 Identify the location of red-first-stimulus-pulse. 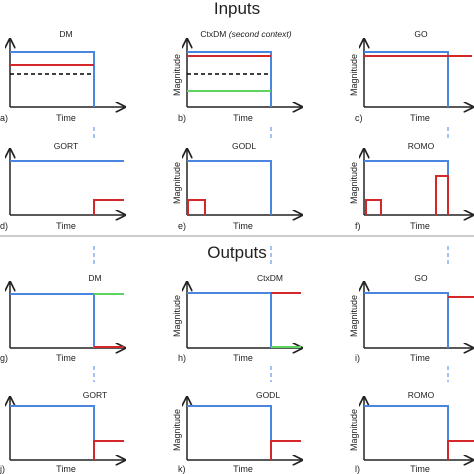
(373, 207).